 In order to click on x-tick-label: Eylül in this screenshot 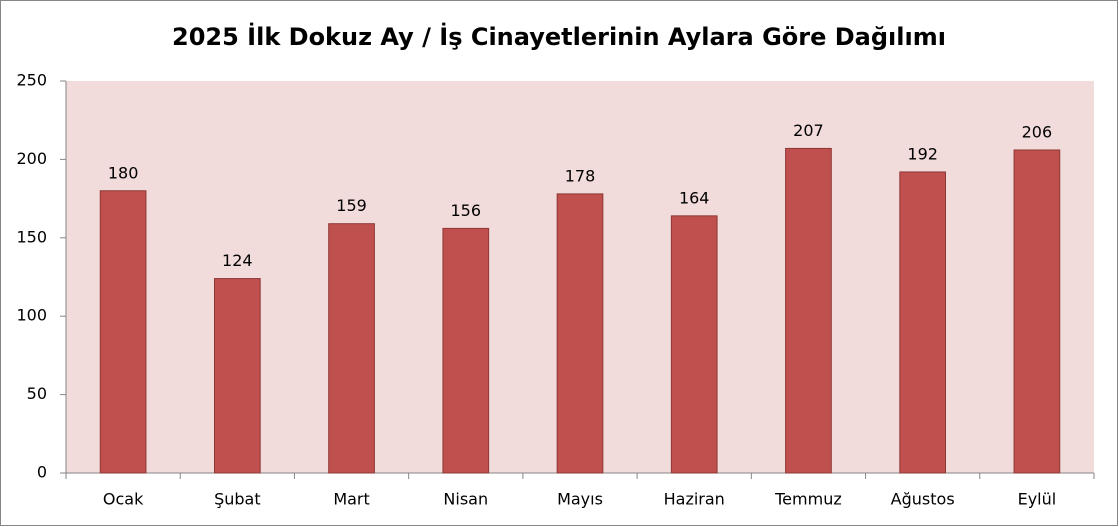, I will do `click(1037, 499)`.